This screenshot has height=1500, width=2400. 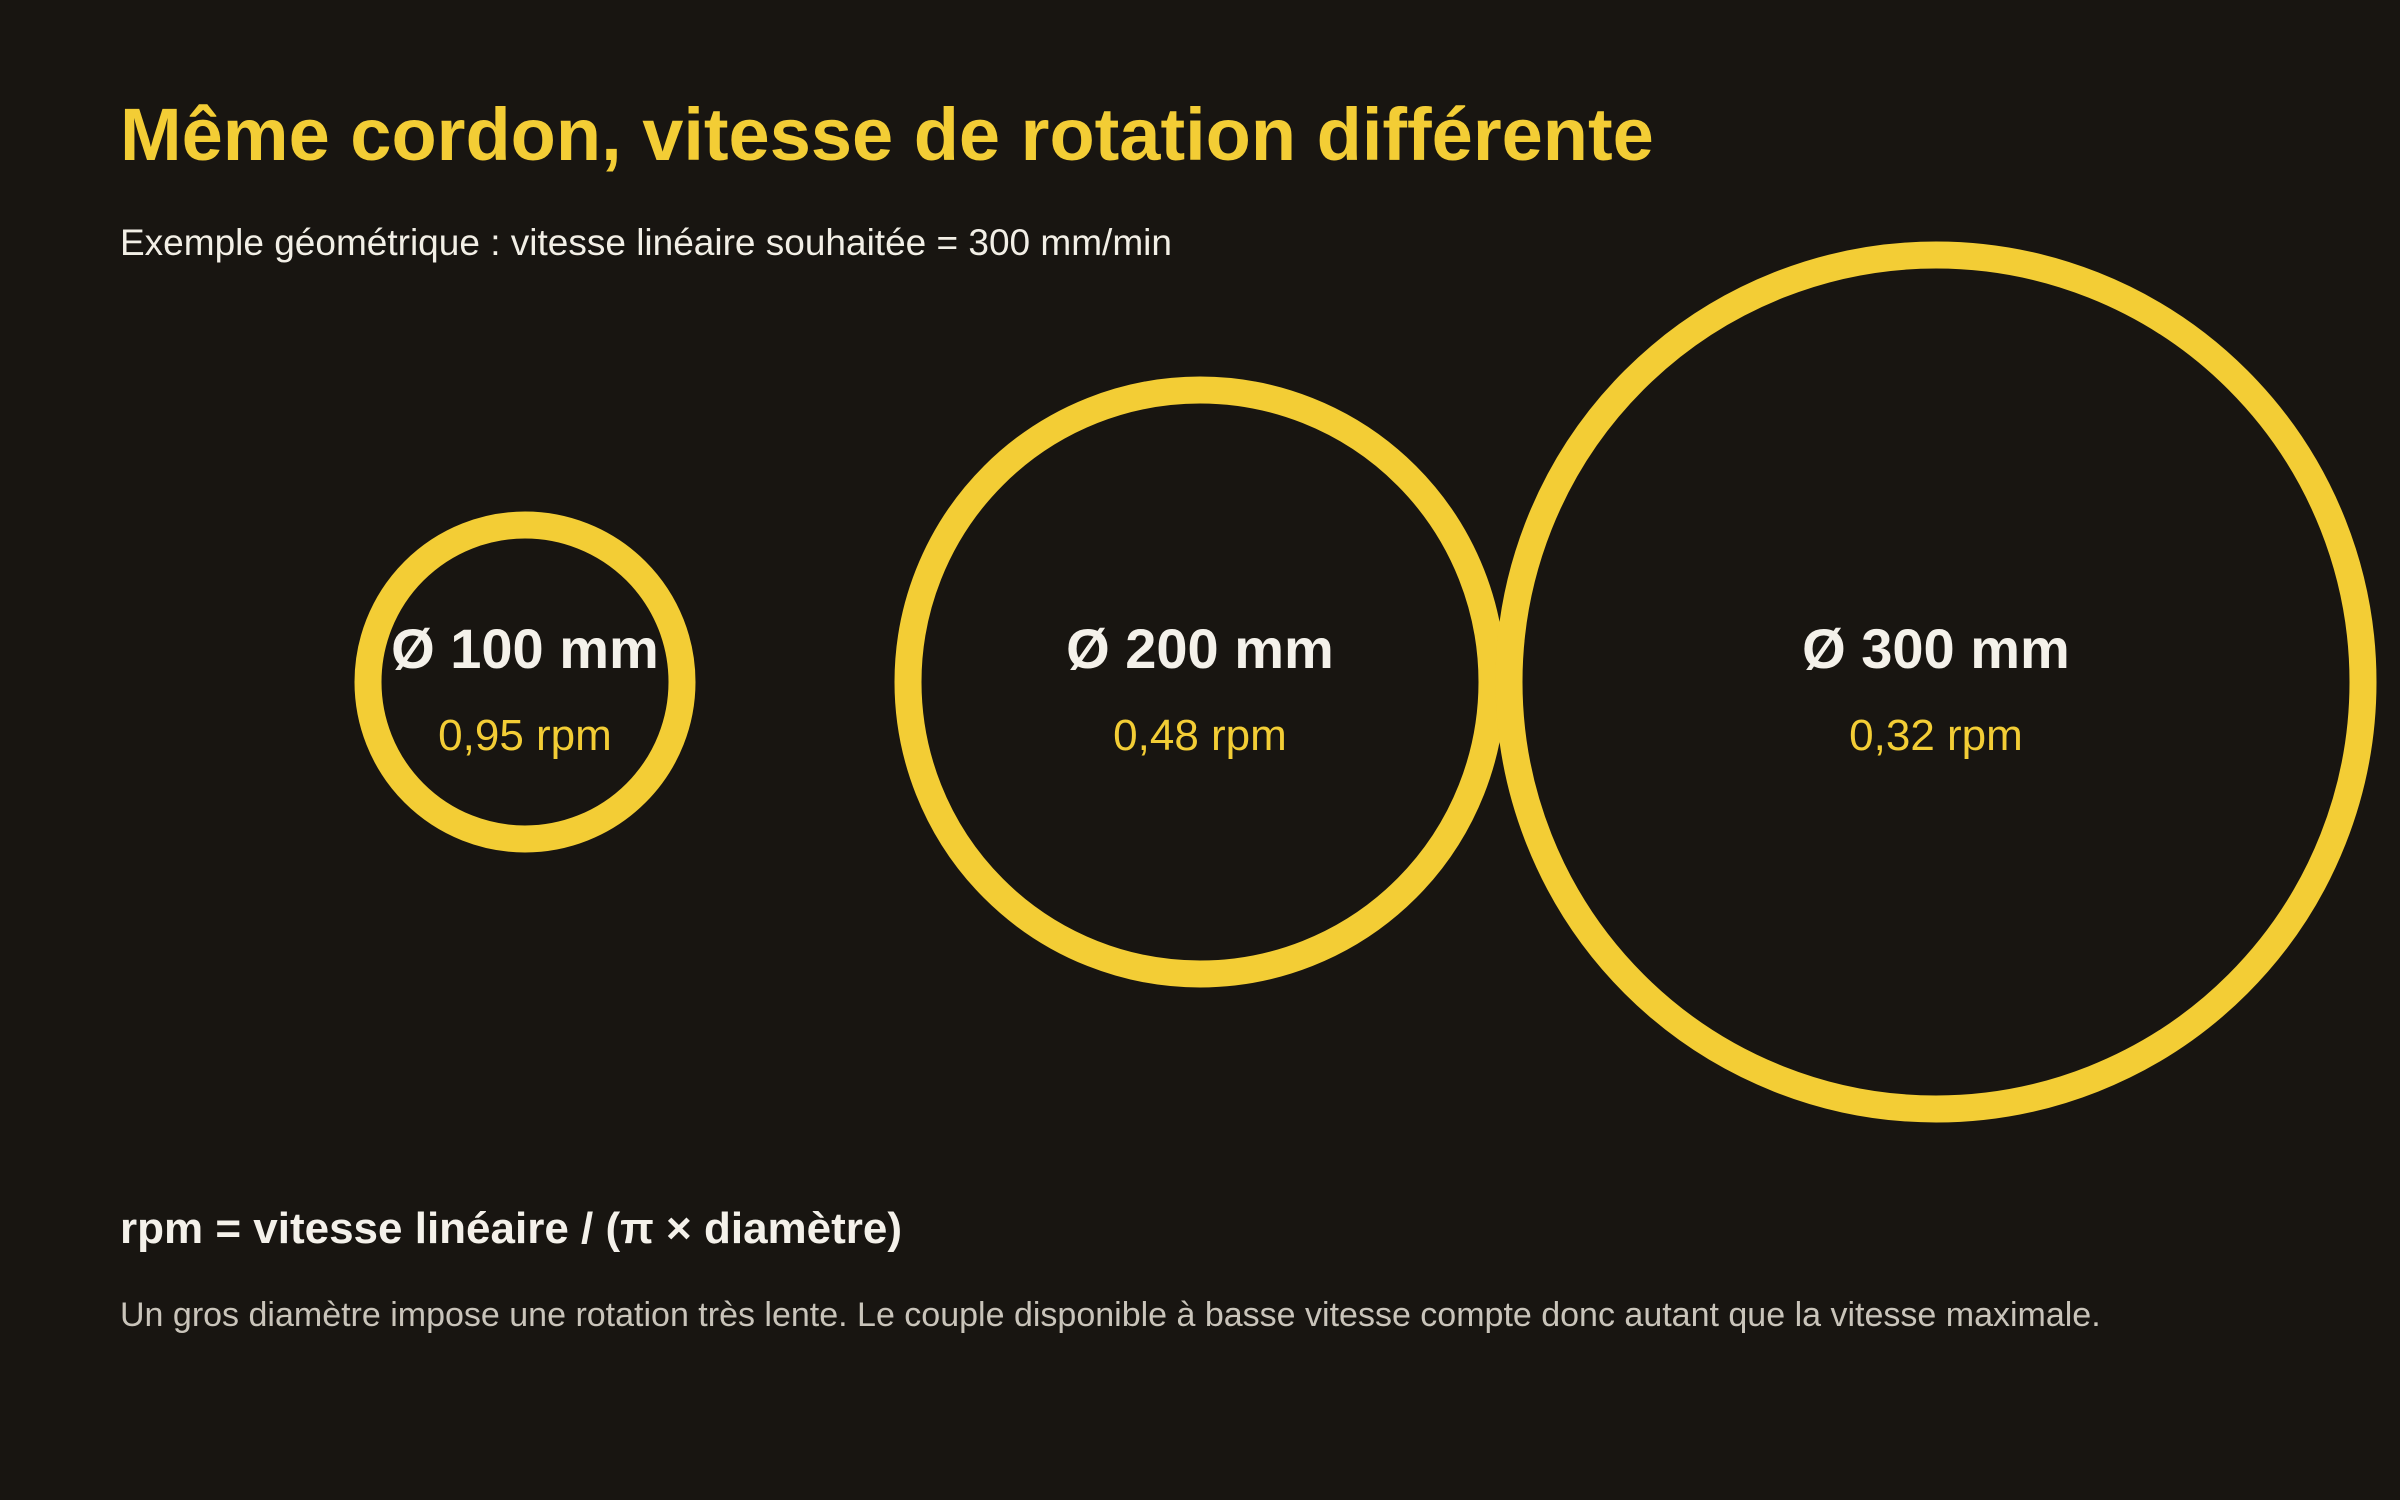 I want to click on ring-100mm-circle, so click(x=525, y=682).